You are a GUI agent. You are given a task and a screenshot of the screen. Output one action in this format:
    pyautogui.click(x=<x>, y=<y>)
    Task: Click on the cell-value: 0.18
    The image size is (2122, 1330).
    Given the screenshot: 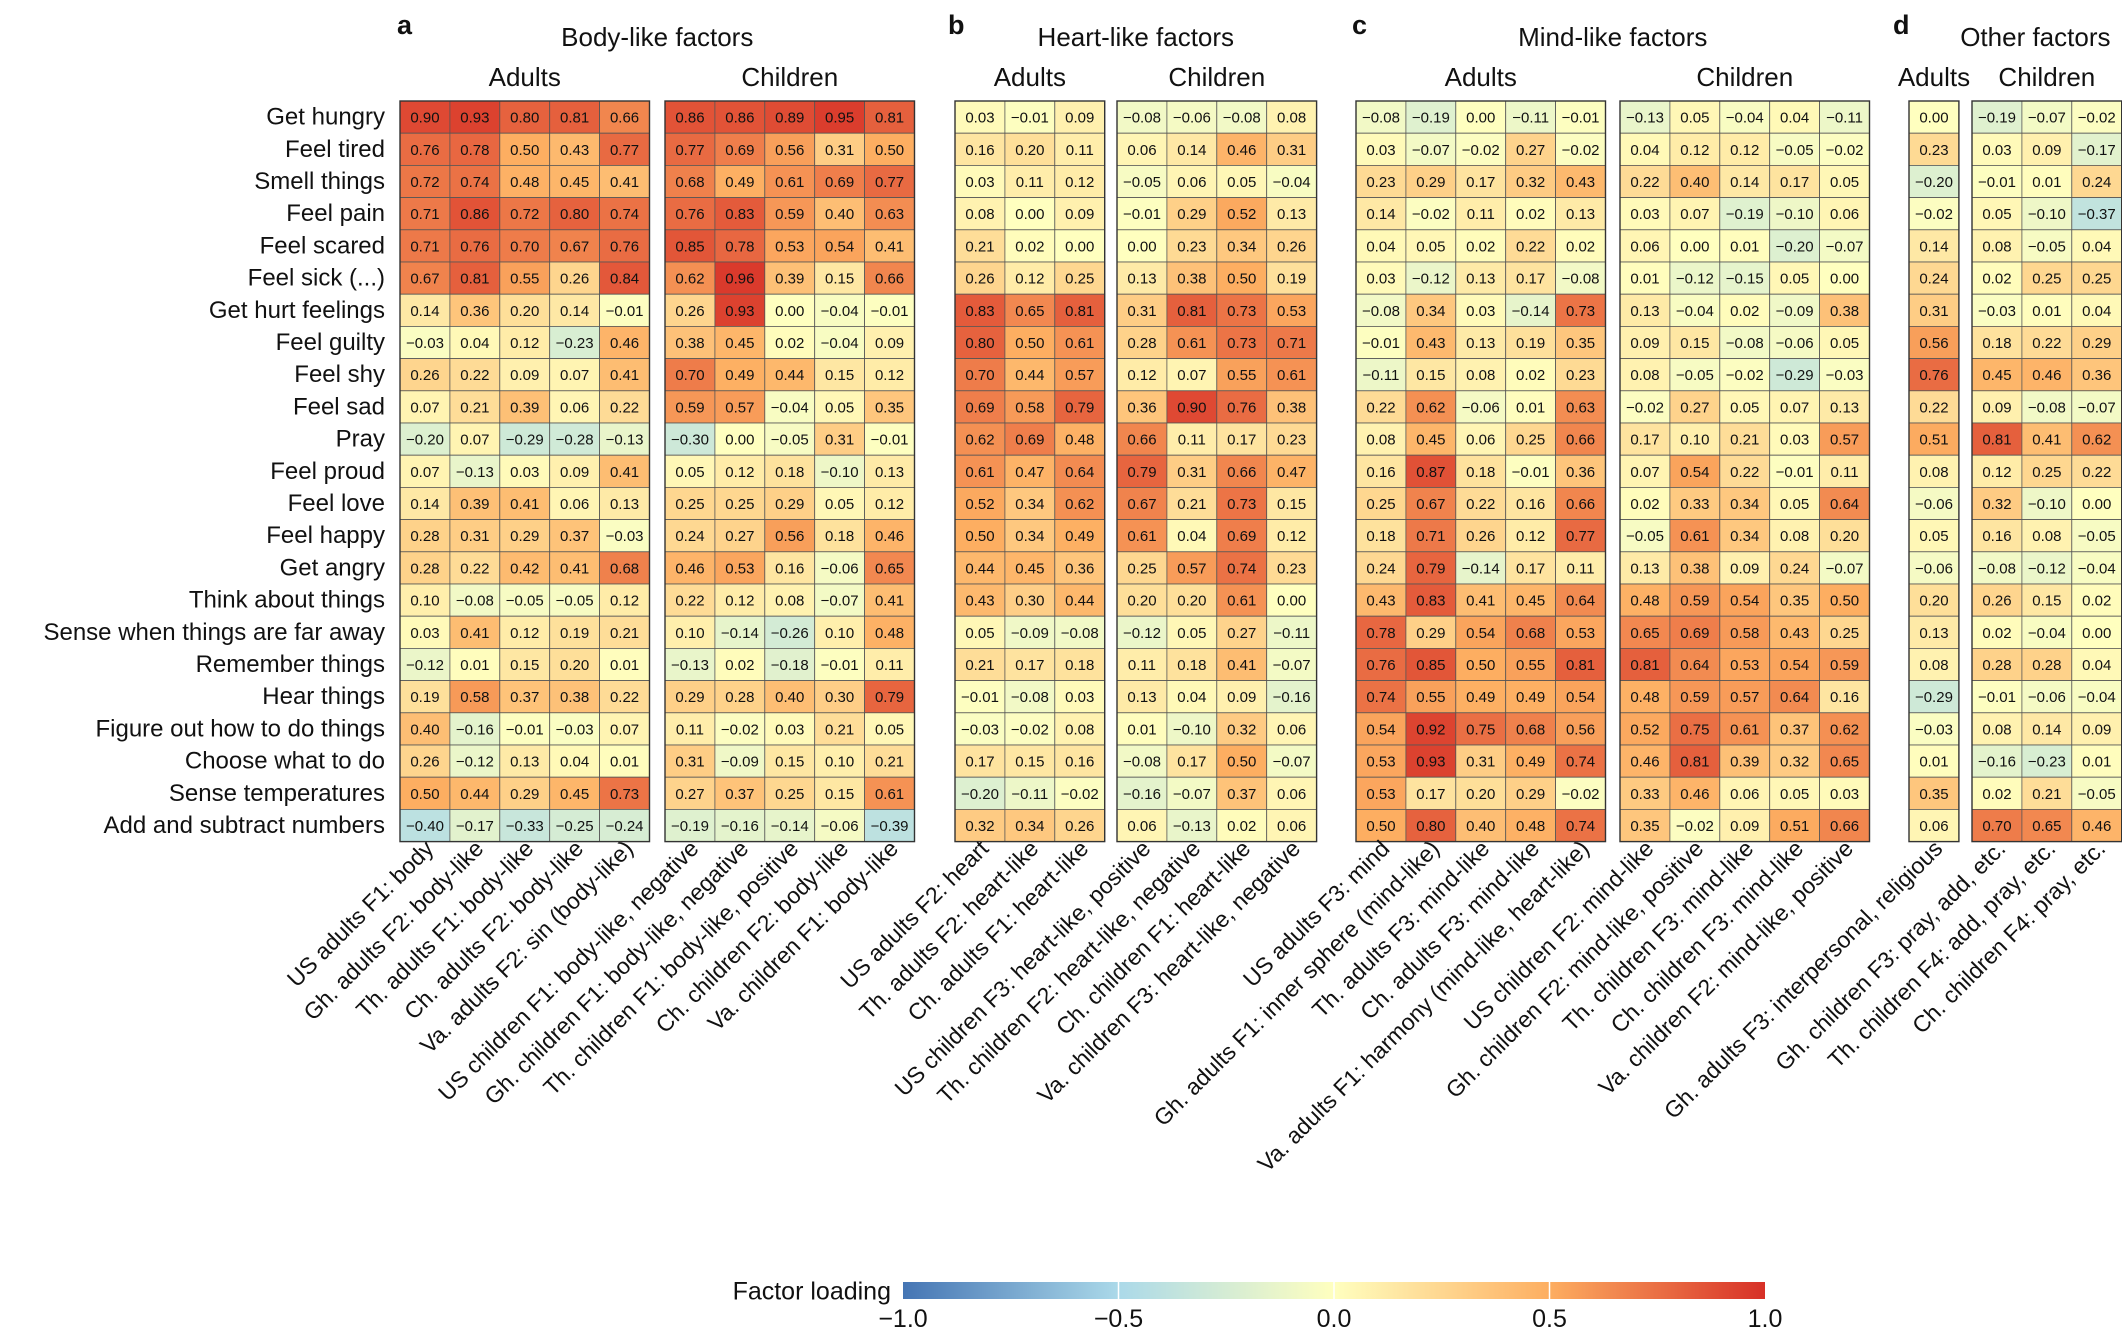 What is the action you would take?
    pyautogui.click(x=1996, y=343)
    